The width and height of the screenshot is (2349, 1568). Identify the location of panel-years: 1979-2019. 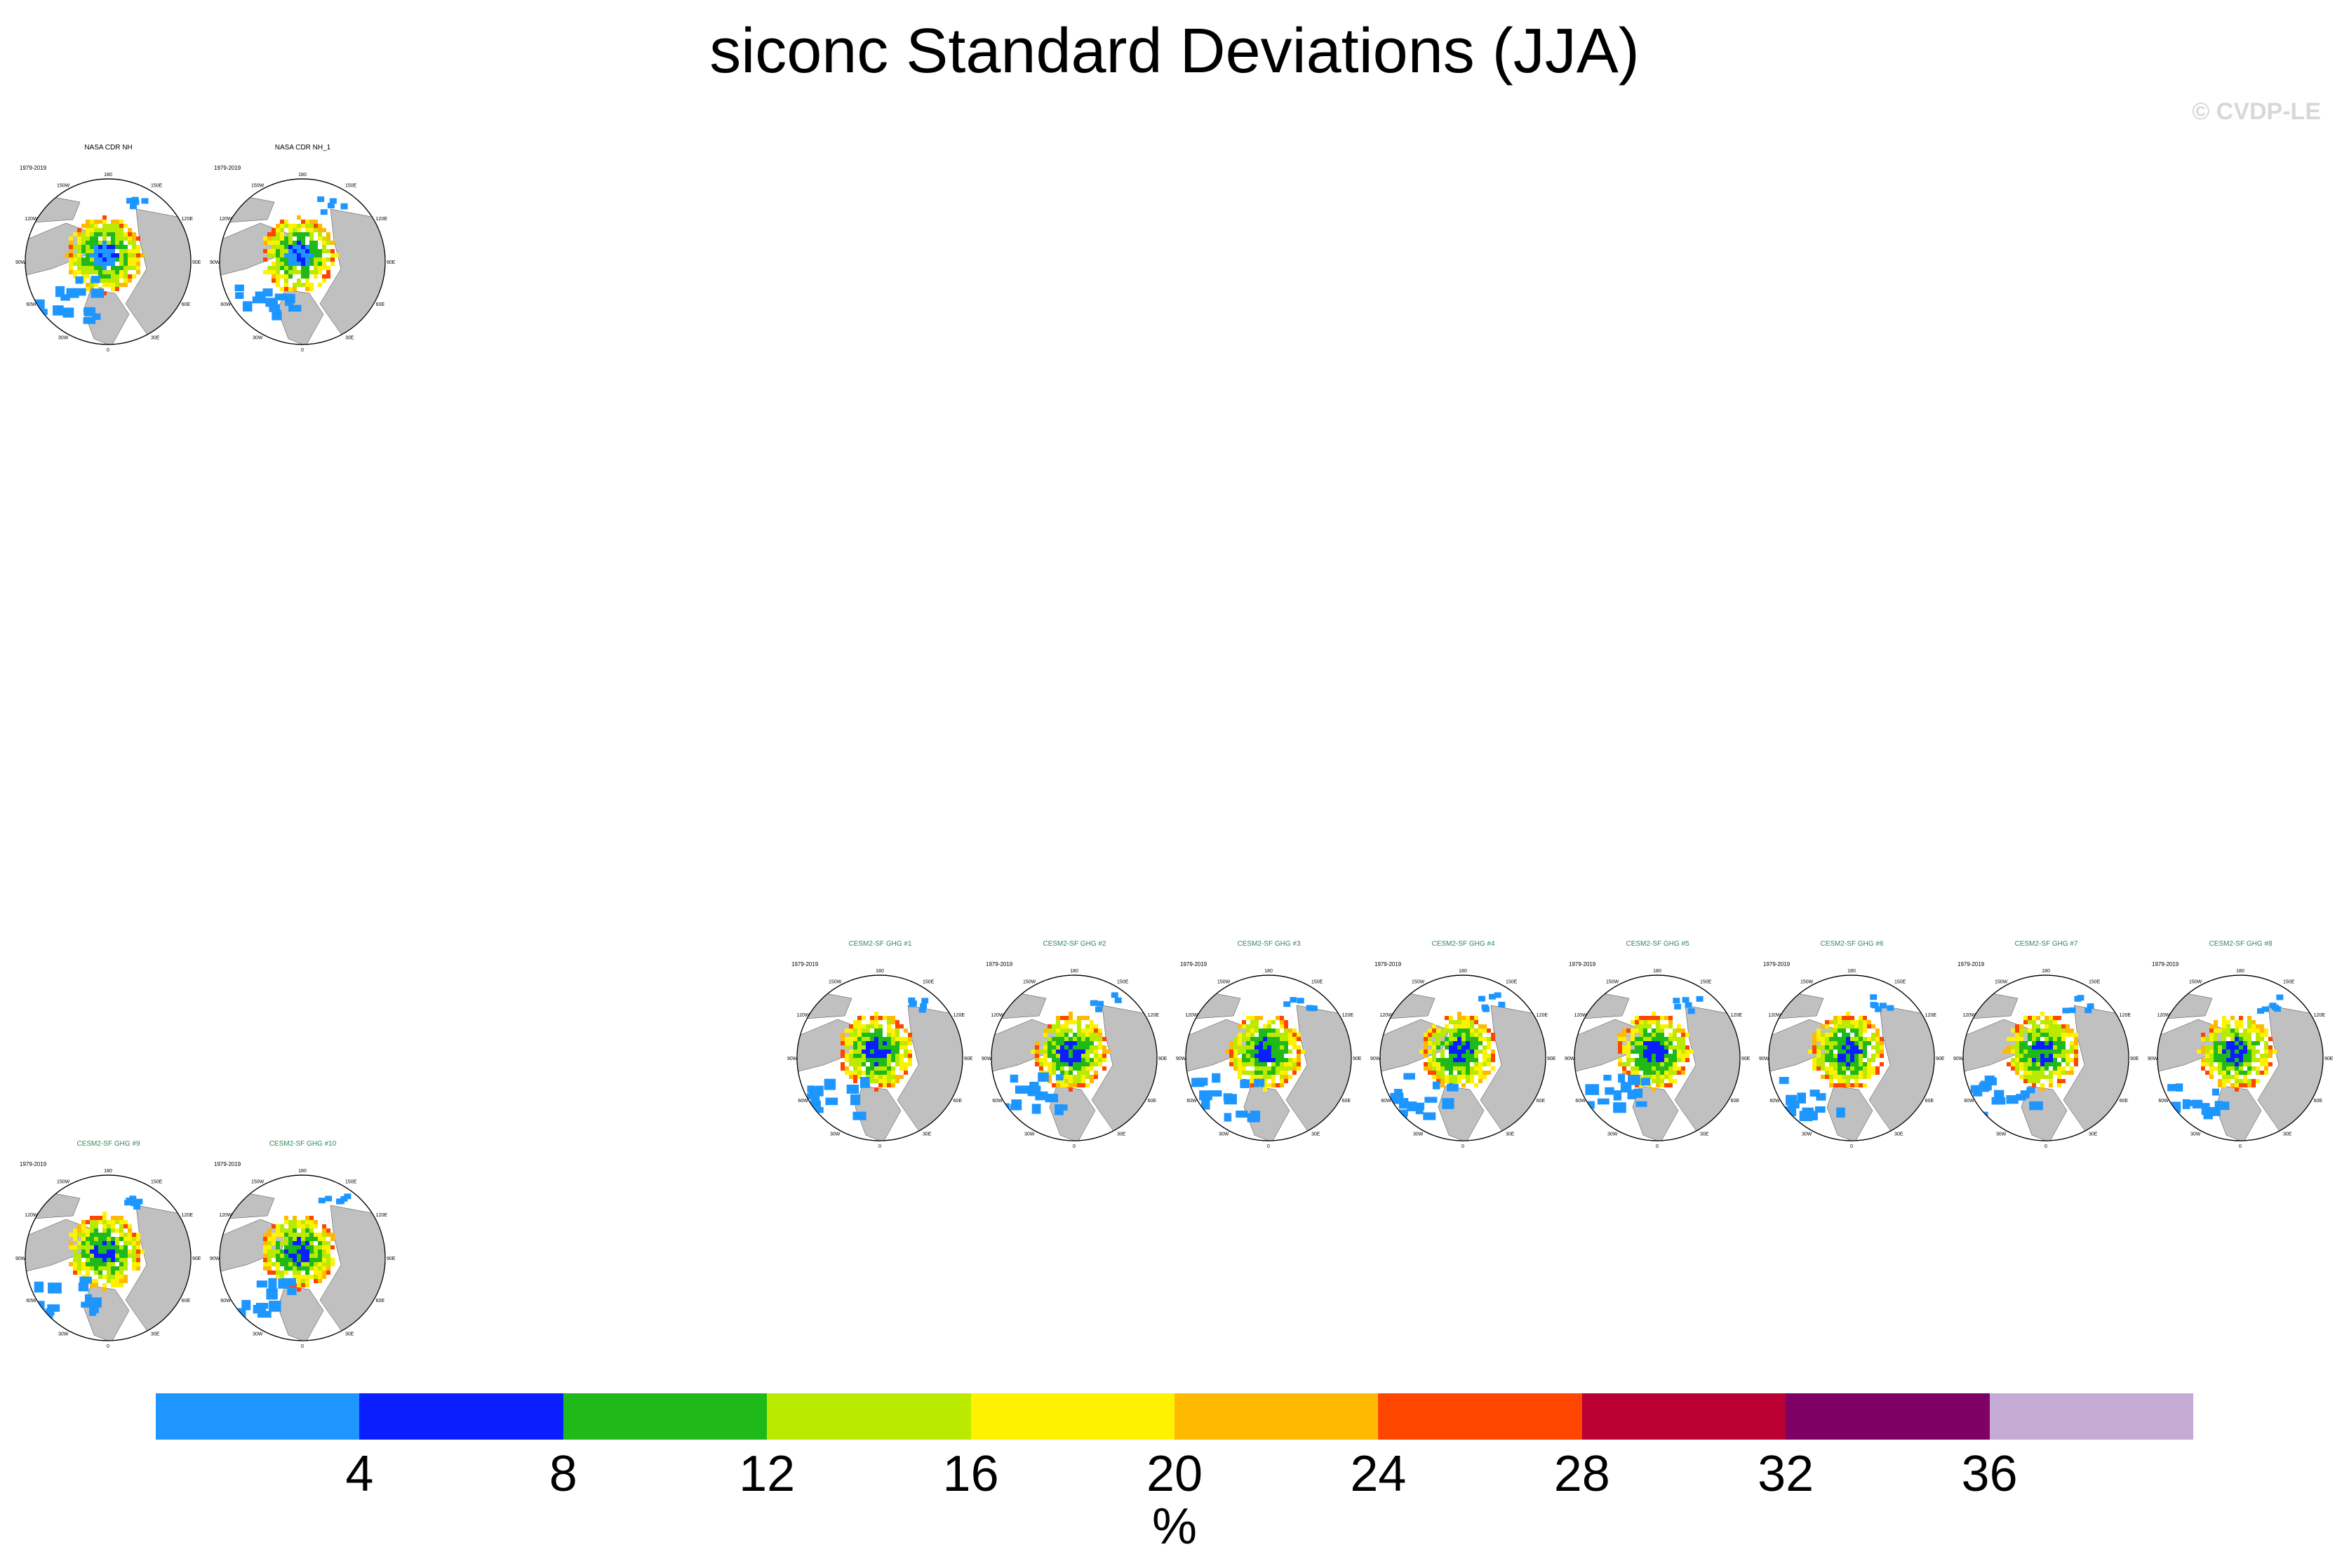
(1777, 964).